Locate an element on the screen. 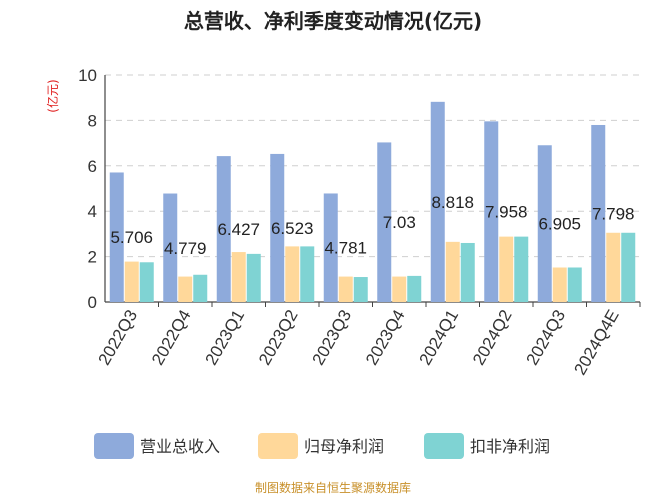 The width and height of the screenshot is (667, 500). x-tick-label: 2023Q3 is located at coordinates (332, 338).